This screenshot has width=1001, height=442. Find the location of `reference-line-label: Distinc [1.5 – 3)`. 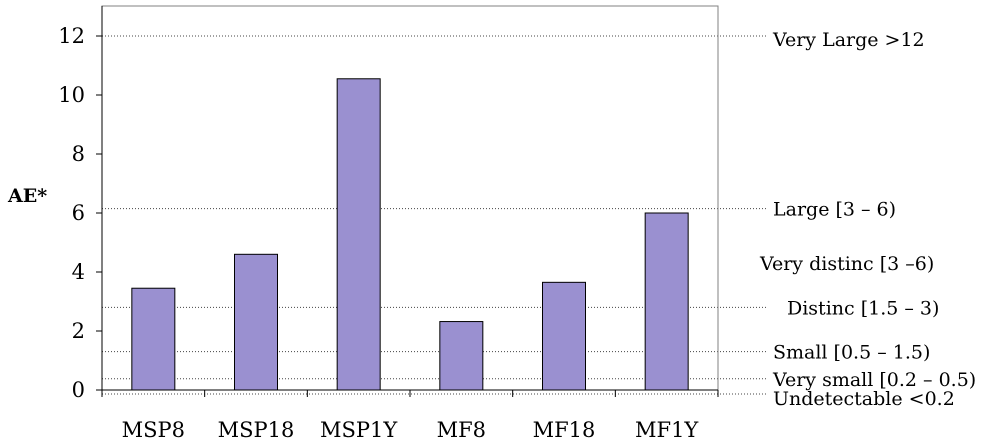

reference-line-label: Distinc [1.5 – 3) is located at coordinates (863, 308).